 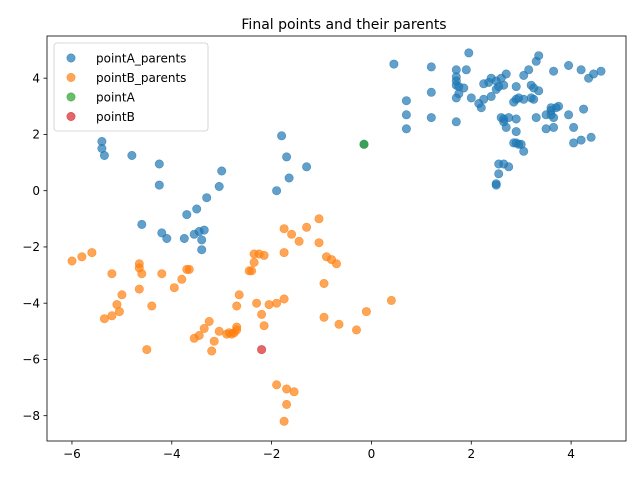 I want to click on x-tick-label: 4, so click(x=571, y=454).